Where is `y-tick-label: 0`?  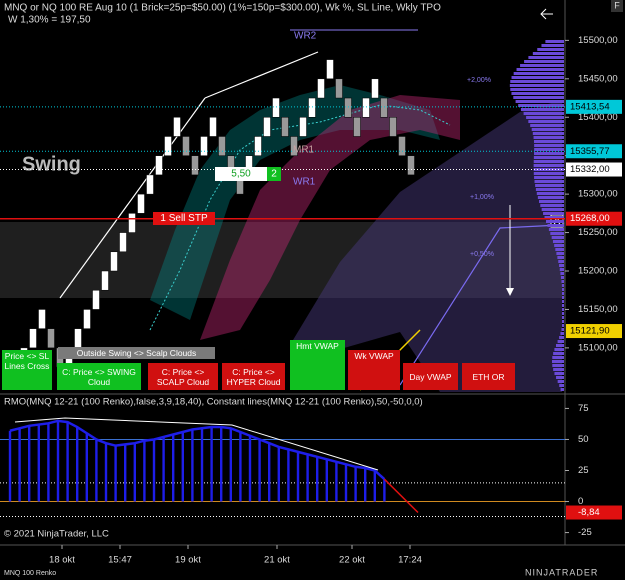
y-tick-label: 0 is located at coordinates (580, 501).